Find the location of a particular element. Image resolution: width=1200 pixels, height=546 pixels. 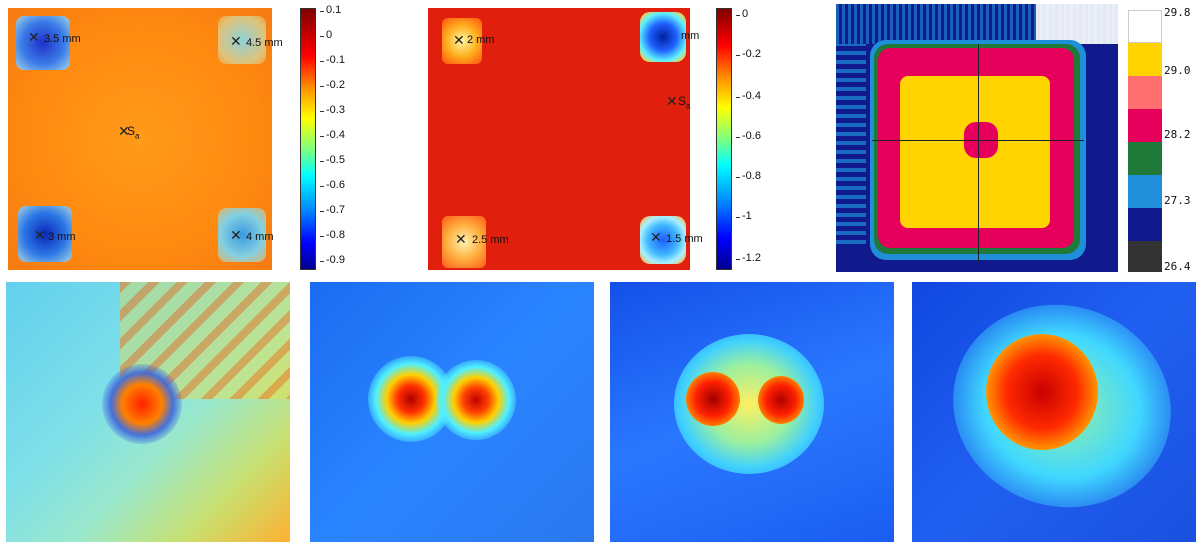

colorbar-tick: -1.2 is located at coordinates (748, 258).